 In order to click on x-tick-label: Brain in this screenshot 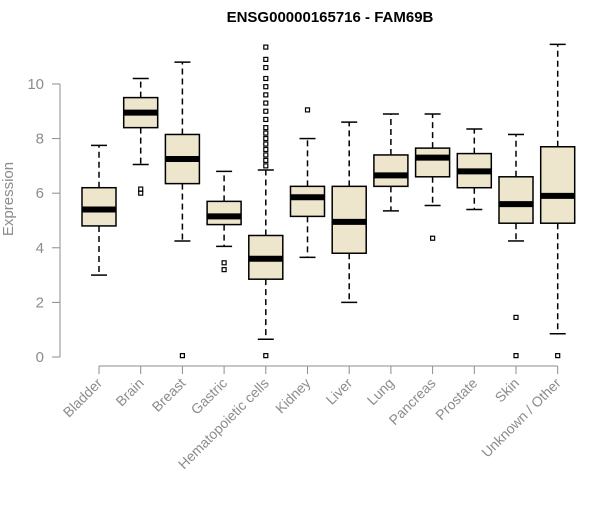, I will do `click(129, 392)`.